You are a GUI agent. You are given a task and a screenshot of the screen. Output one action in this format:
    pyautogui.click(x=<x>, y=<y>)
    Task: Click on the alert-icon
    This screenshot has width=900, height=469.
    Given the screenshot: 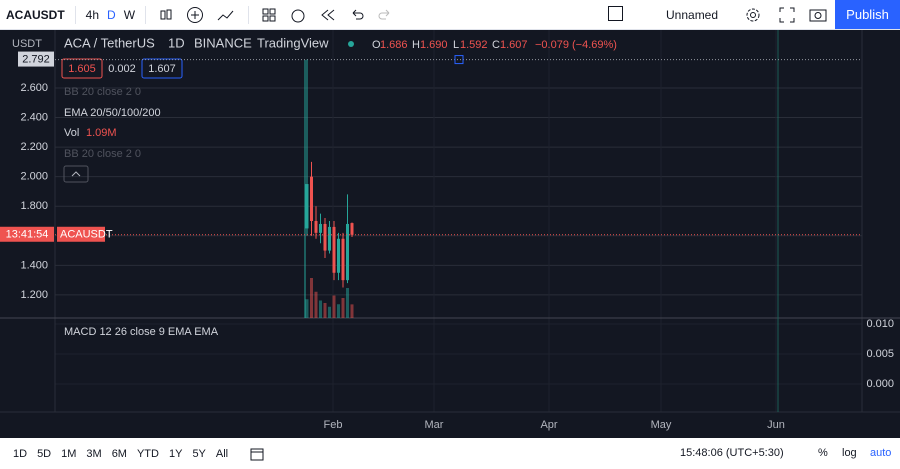 What is the action you would take?
    pyautogui.click(x=298, y=15)
    